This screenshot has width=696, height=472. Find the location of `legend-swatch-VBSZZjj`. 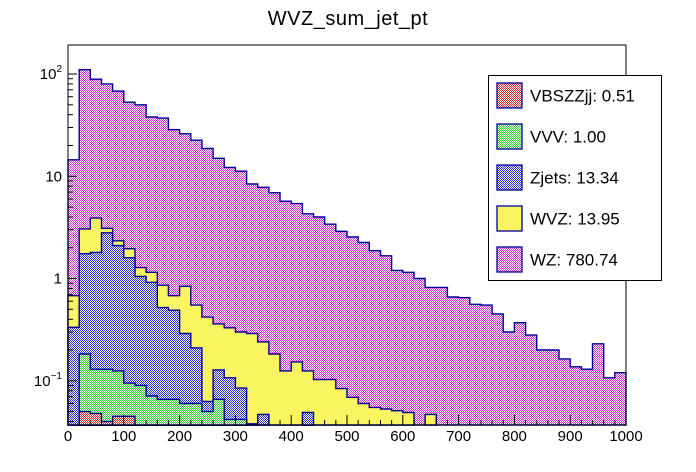

legend-swatch-VBSZZjj is located at coordinates (509, 95).